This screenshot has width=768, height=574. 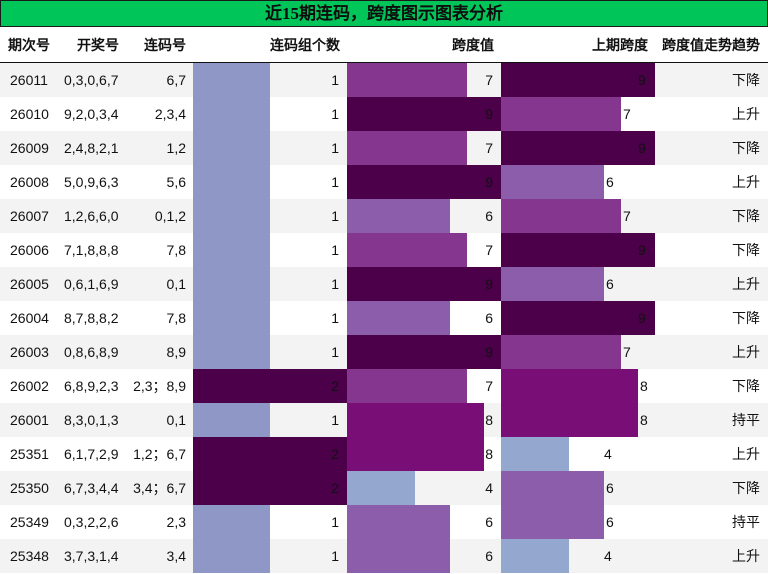 What do you see at coordinates (746, 216) in the screenshot?
I see `trend-label: 下降` at bounding box center [746, 216].